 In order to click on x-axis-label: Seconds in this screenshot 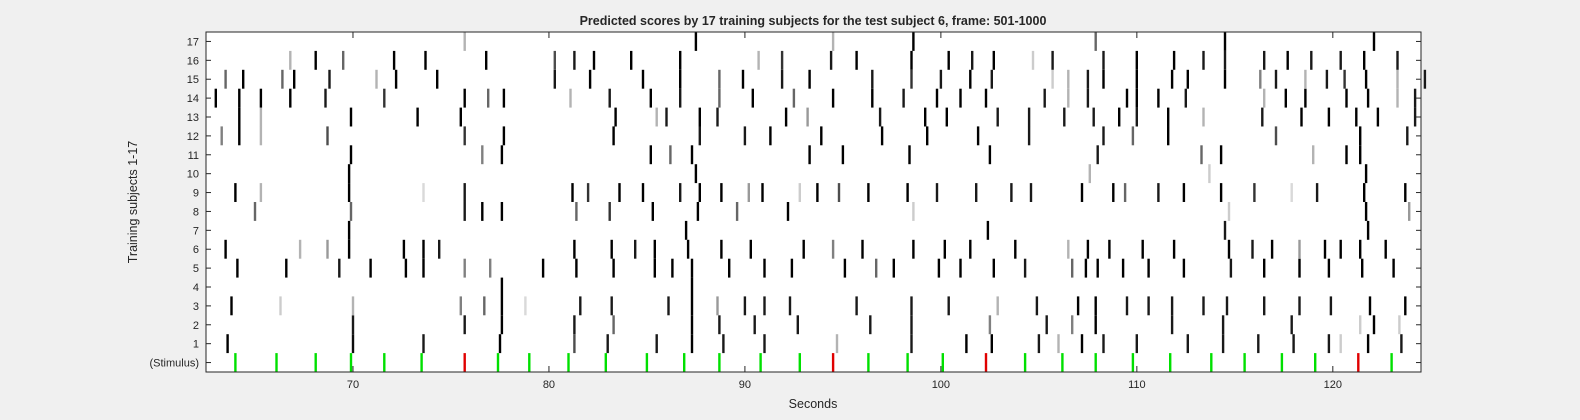, I will do `click(813, 404)`.